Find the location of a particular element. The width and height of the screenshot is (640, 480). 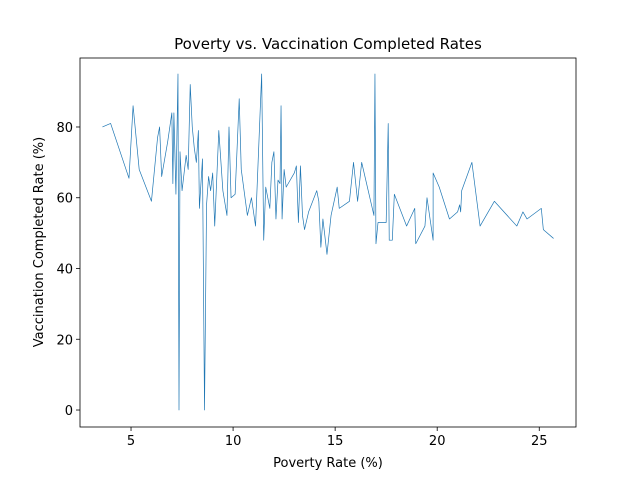

y-tick-label: 60 is located at coordinates (64, 199).